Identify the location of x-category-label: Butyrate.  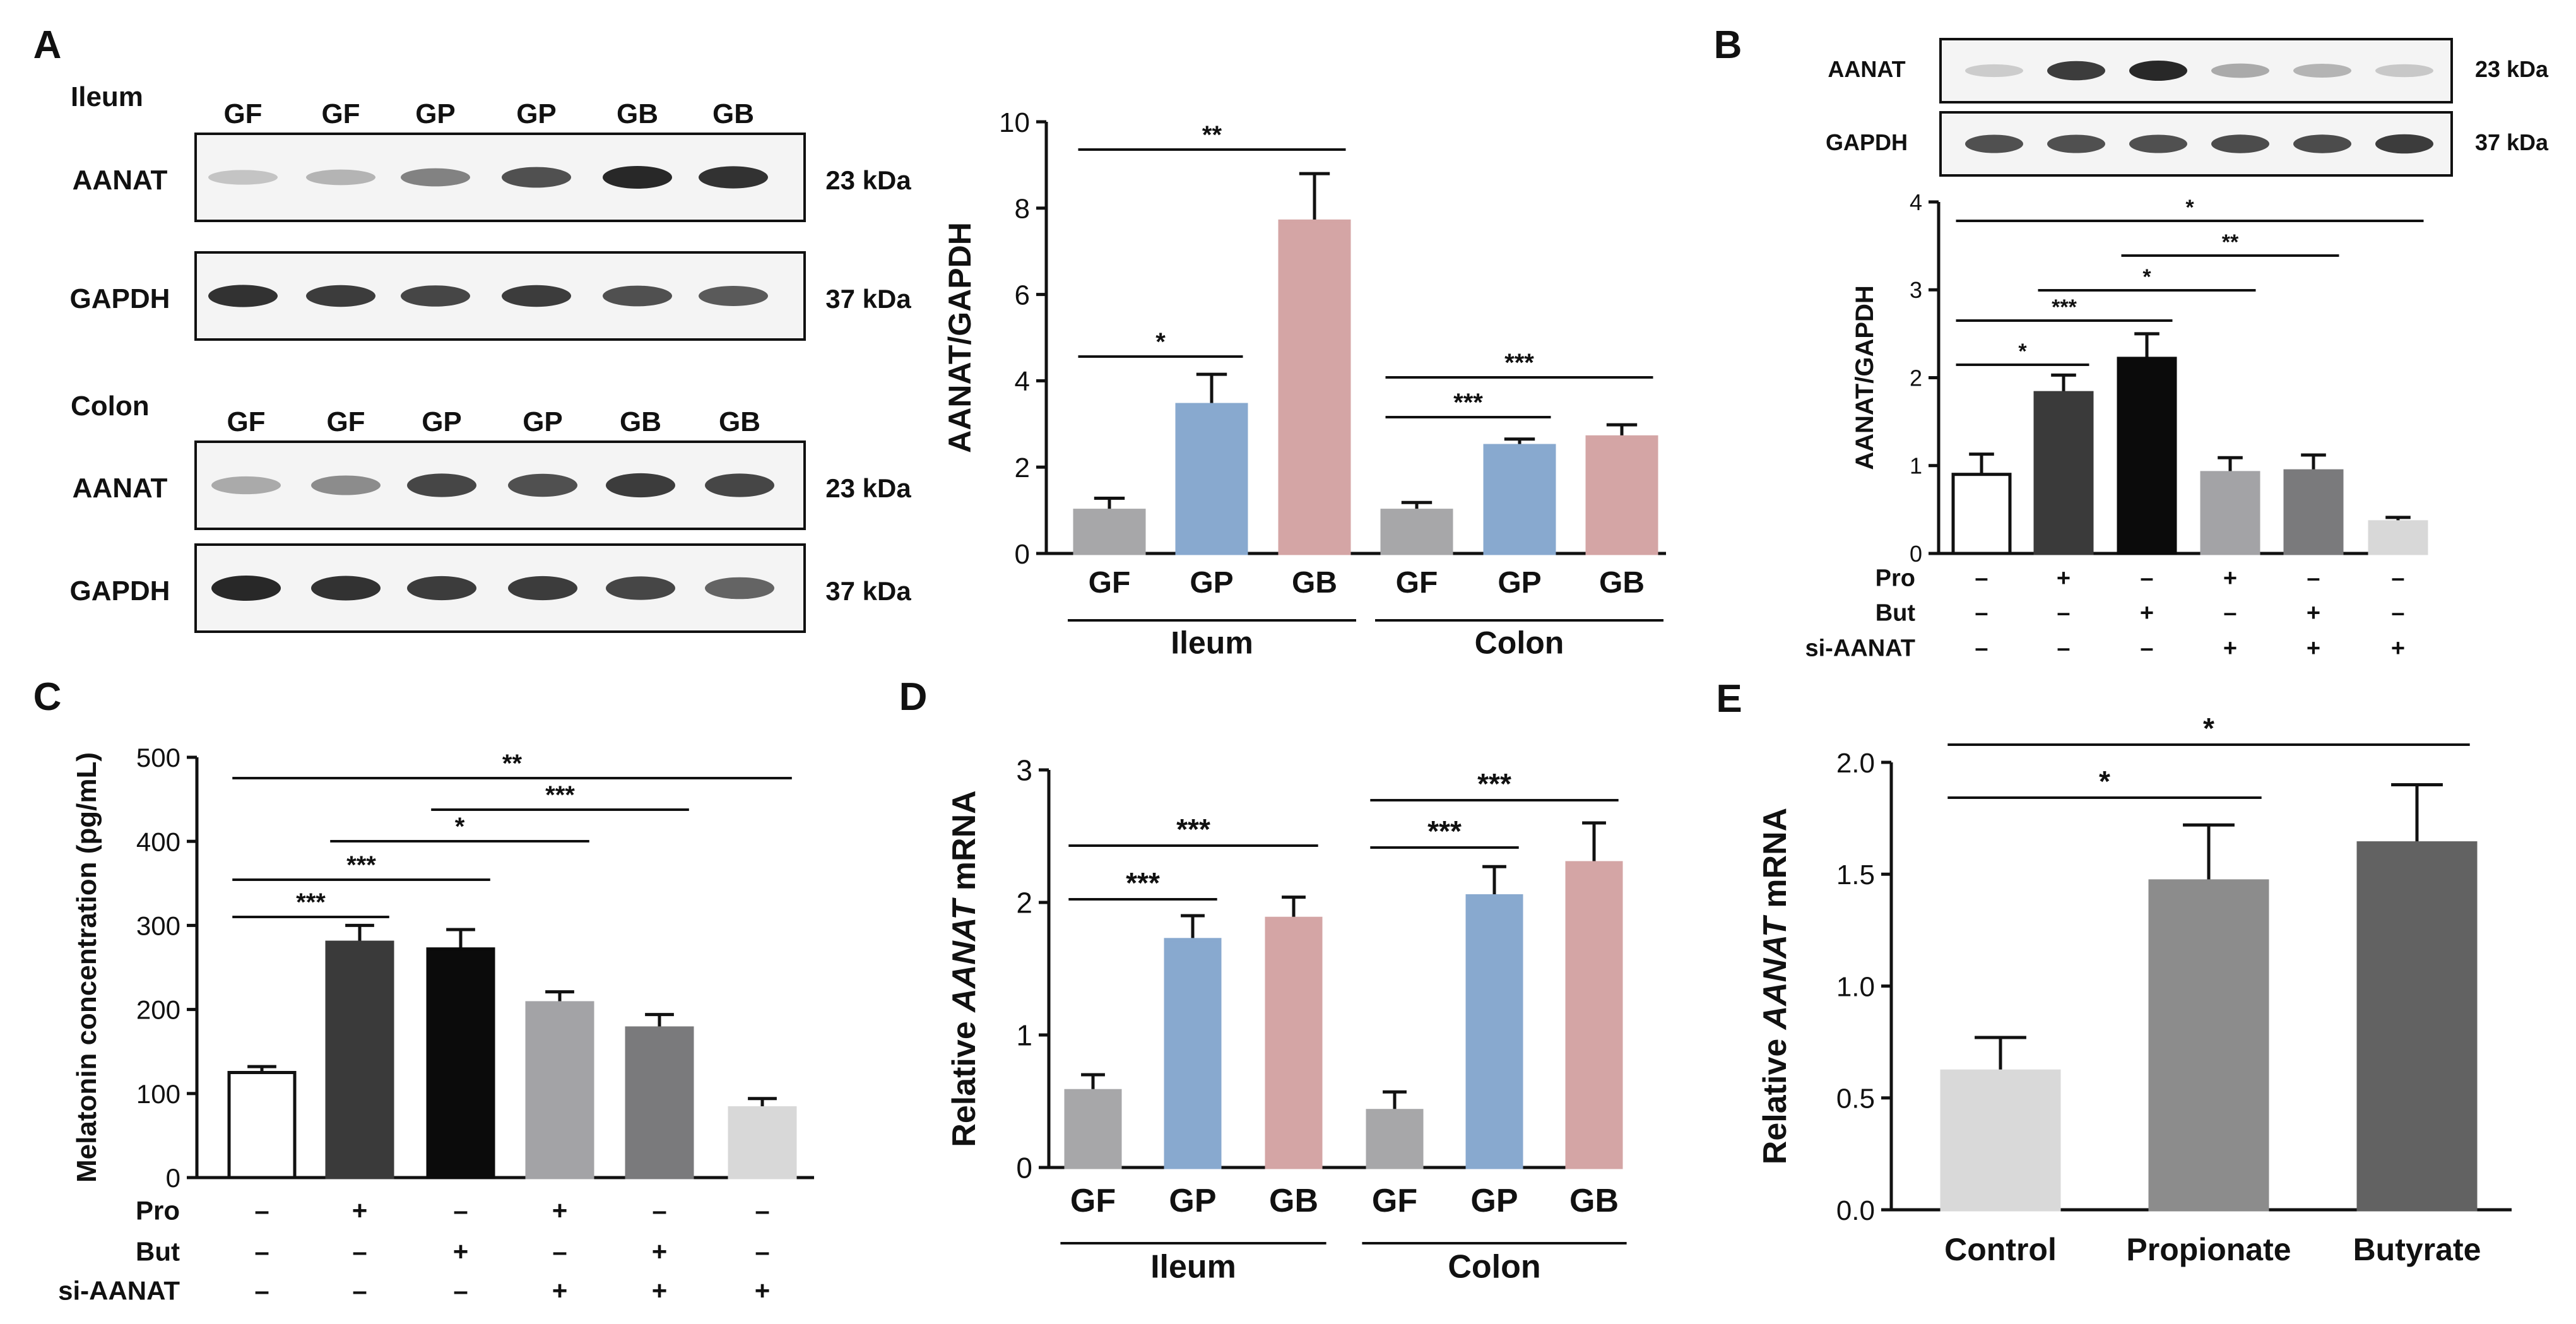
(2417, 1249).